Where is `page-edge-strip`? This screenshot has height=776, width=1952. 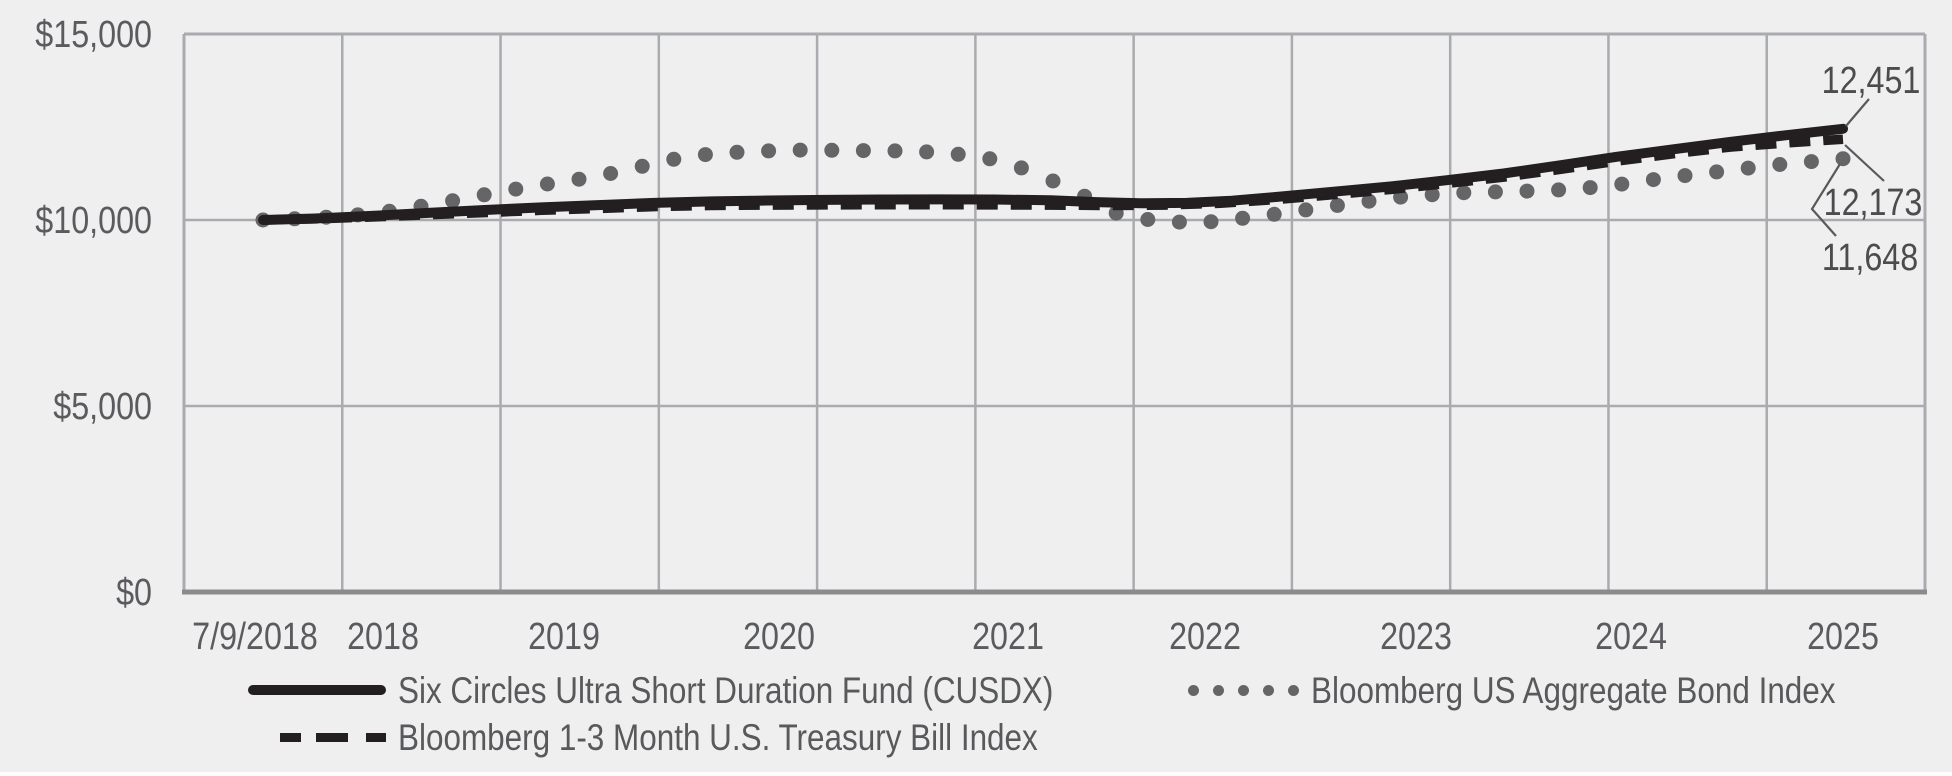
page-edge-strip is located at coordinates (976, 774).